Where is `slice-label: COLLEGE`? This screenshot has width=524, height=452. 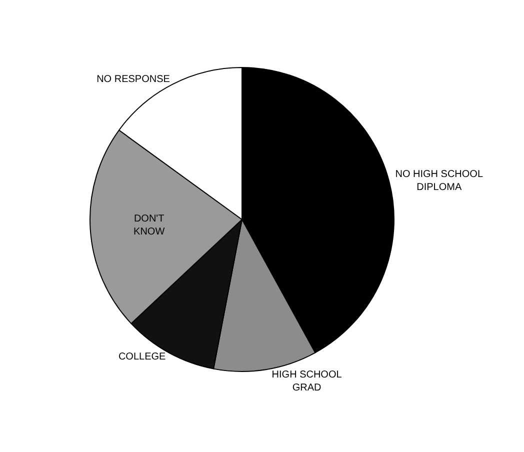
slice-label: COLLEGE is located at coordinates (142, 356).